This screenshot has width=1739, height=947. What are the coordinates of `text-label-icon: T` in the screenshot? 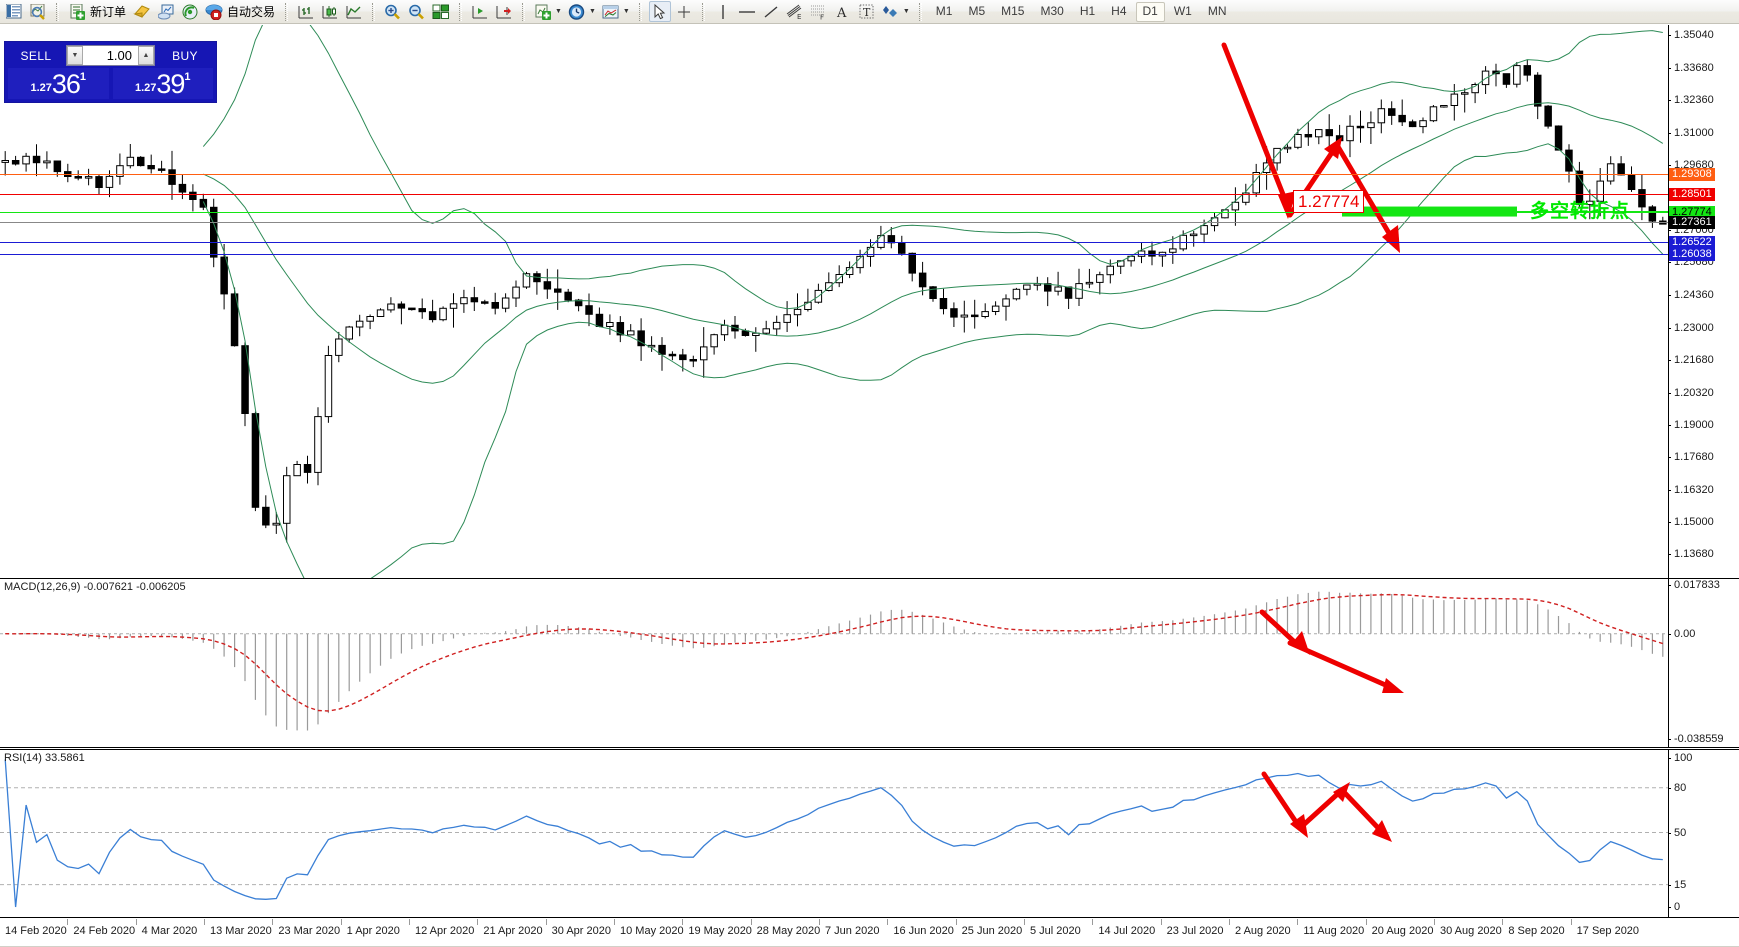 It's located at (867, 11).